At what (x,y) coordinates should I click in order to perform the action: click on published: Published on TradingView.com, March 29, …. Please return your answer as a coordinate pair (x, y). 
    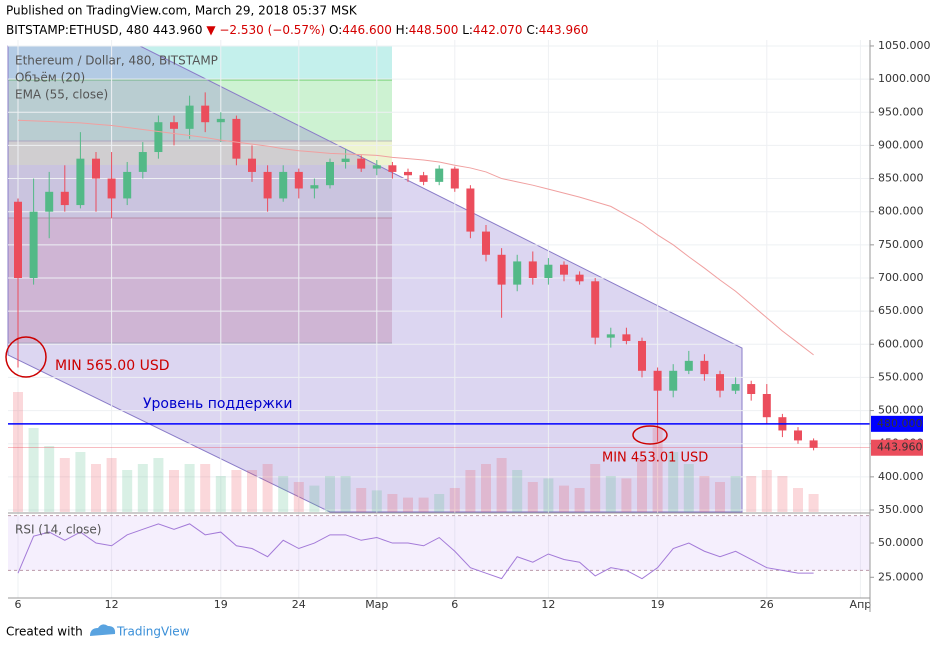
    Looking at the image, I should click on (182, 11).